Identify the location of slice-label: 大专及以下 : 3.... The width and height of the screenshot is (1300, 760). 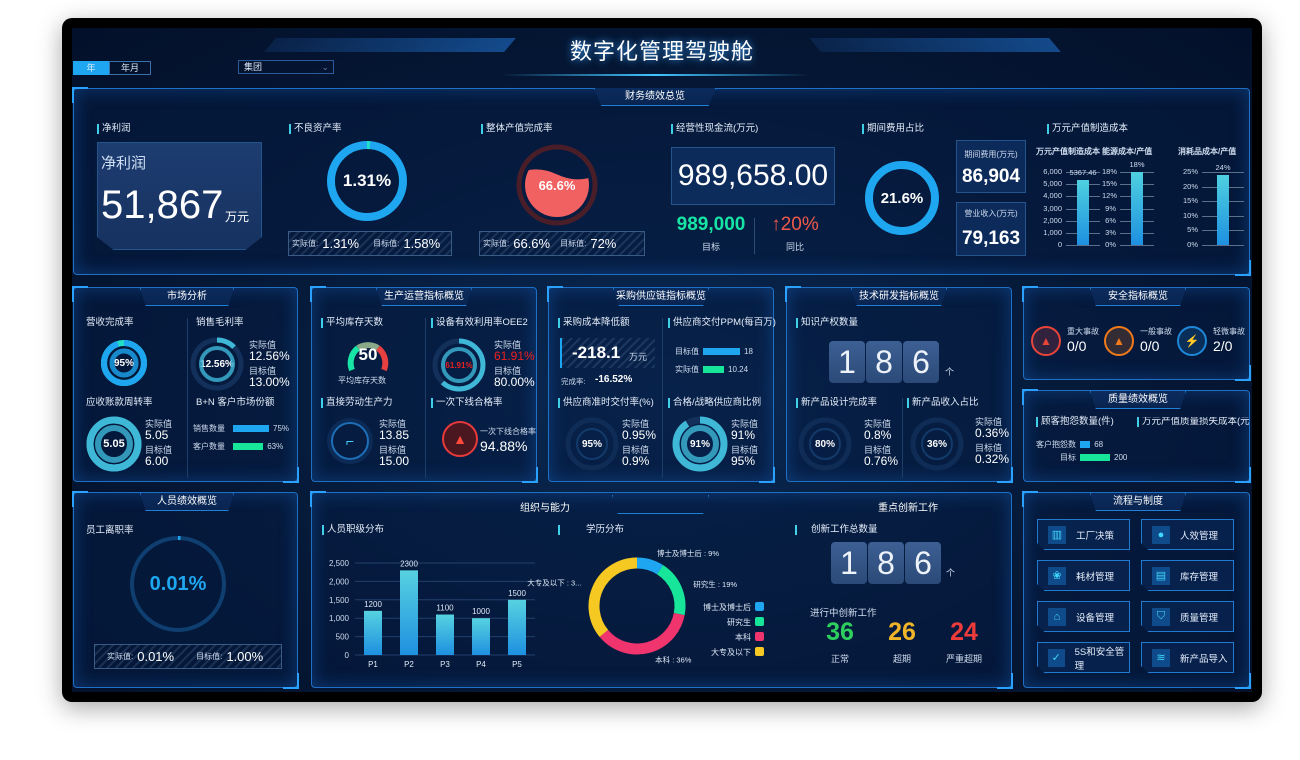
(554, 583).